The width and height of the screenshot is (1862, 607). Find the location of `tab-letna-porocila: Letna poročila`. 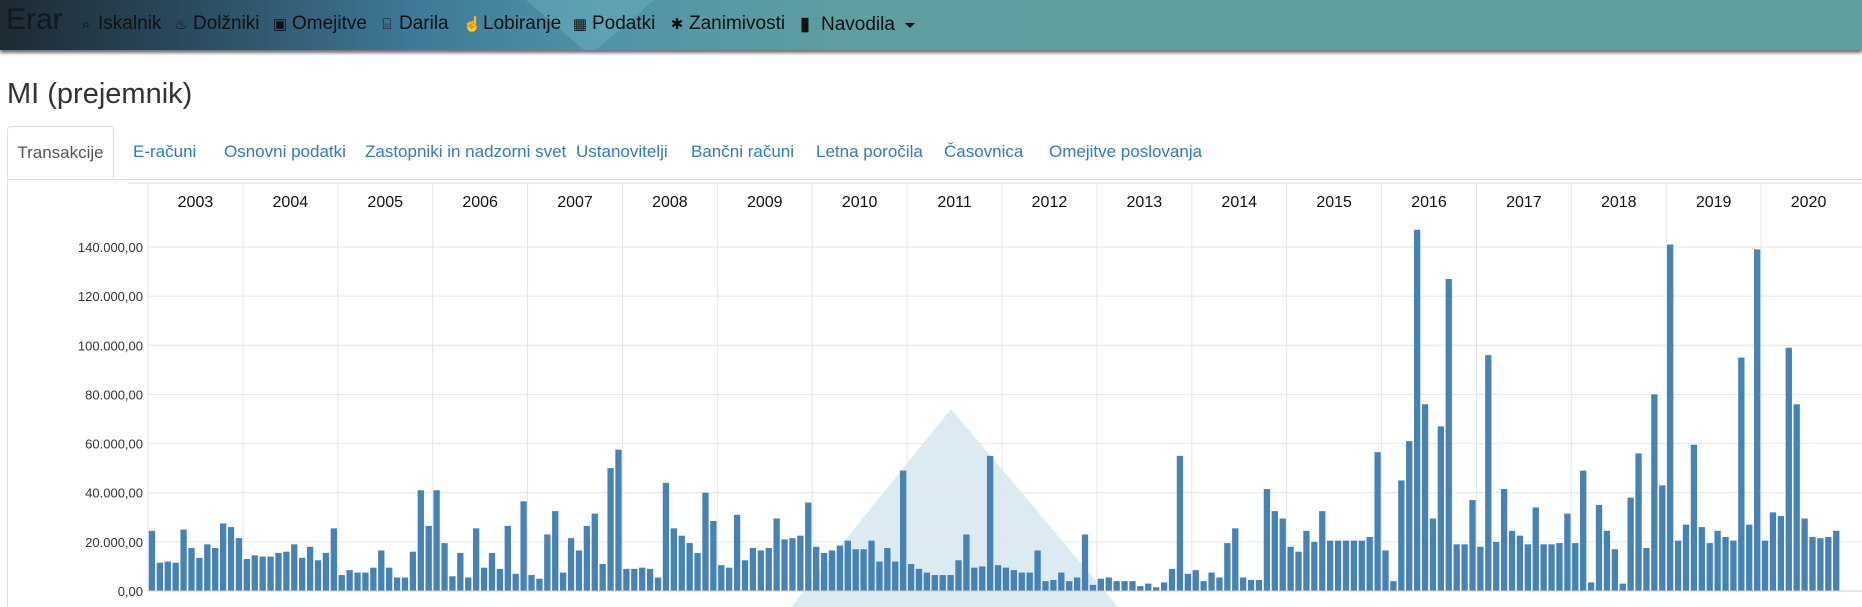

tab-letna-porocila: Letna poročila is located at coordinates (869, 151).